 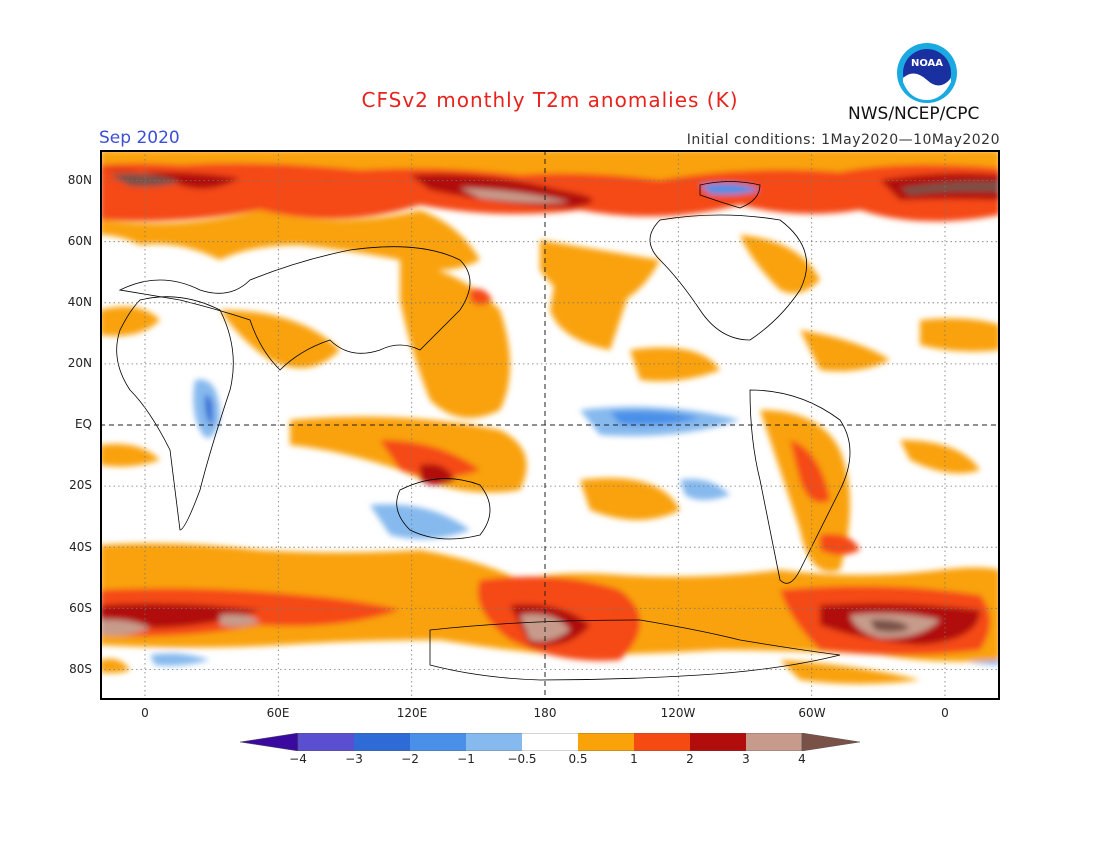 I want to click on lat-label: 40S, so click(x=80, y=547).